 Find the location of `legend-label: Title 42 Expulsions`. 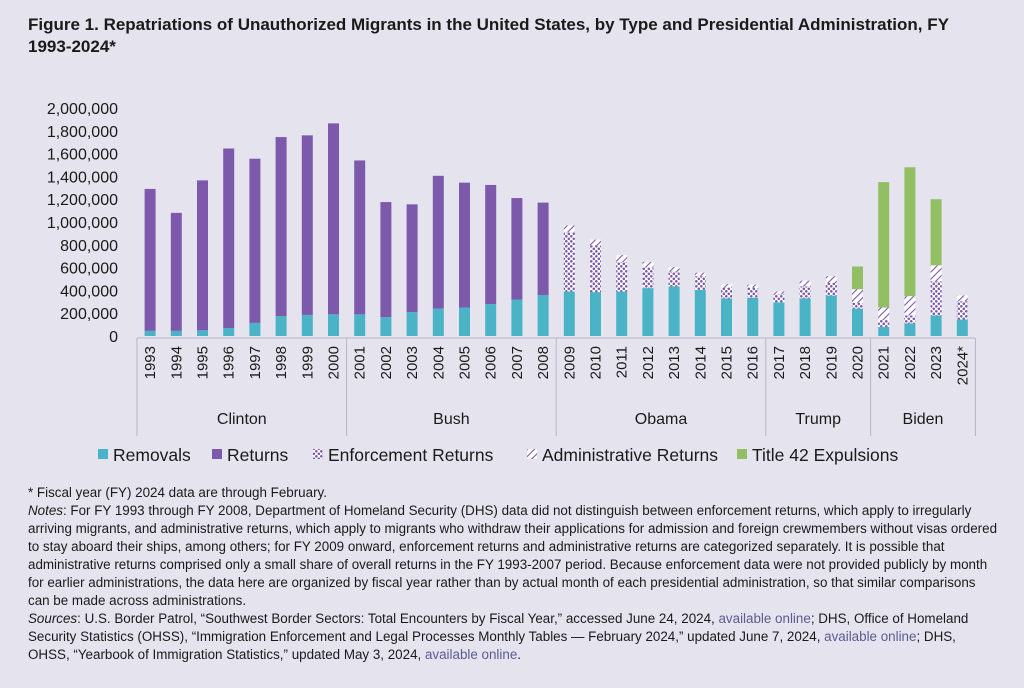

legend-label: Title 42 Expulsions is located at coordinates (825, 455).